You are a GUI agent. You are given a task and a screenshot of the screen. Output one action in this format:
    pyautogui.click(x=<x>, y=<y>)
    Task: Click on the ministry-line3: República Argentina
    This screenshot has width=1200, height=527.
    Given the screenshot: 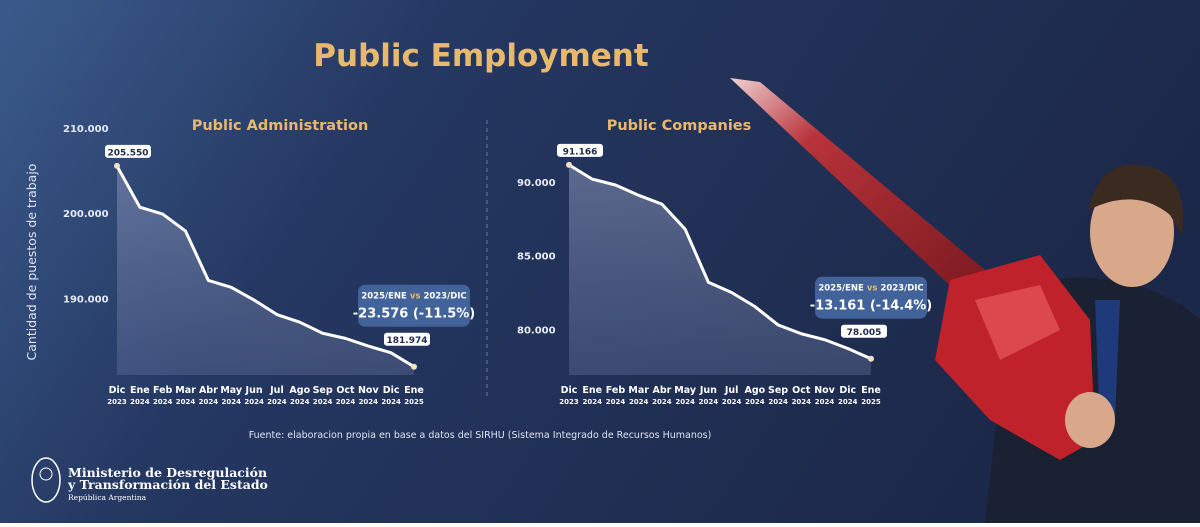 What is the action you would take?
    pyautogui.click(x=107, y=497)
    